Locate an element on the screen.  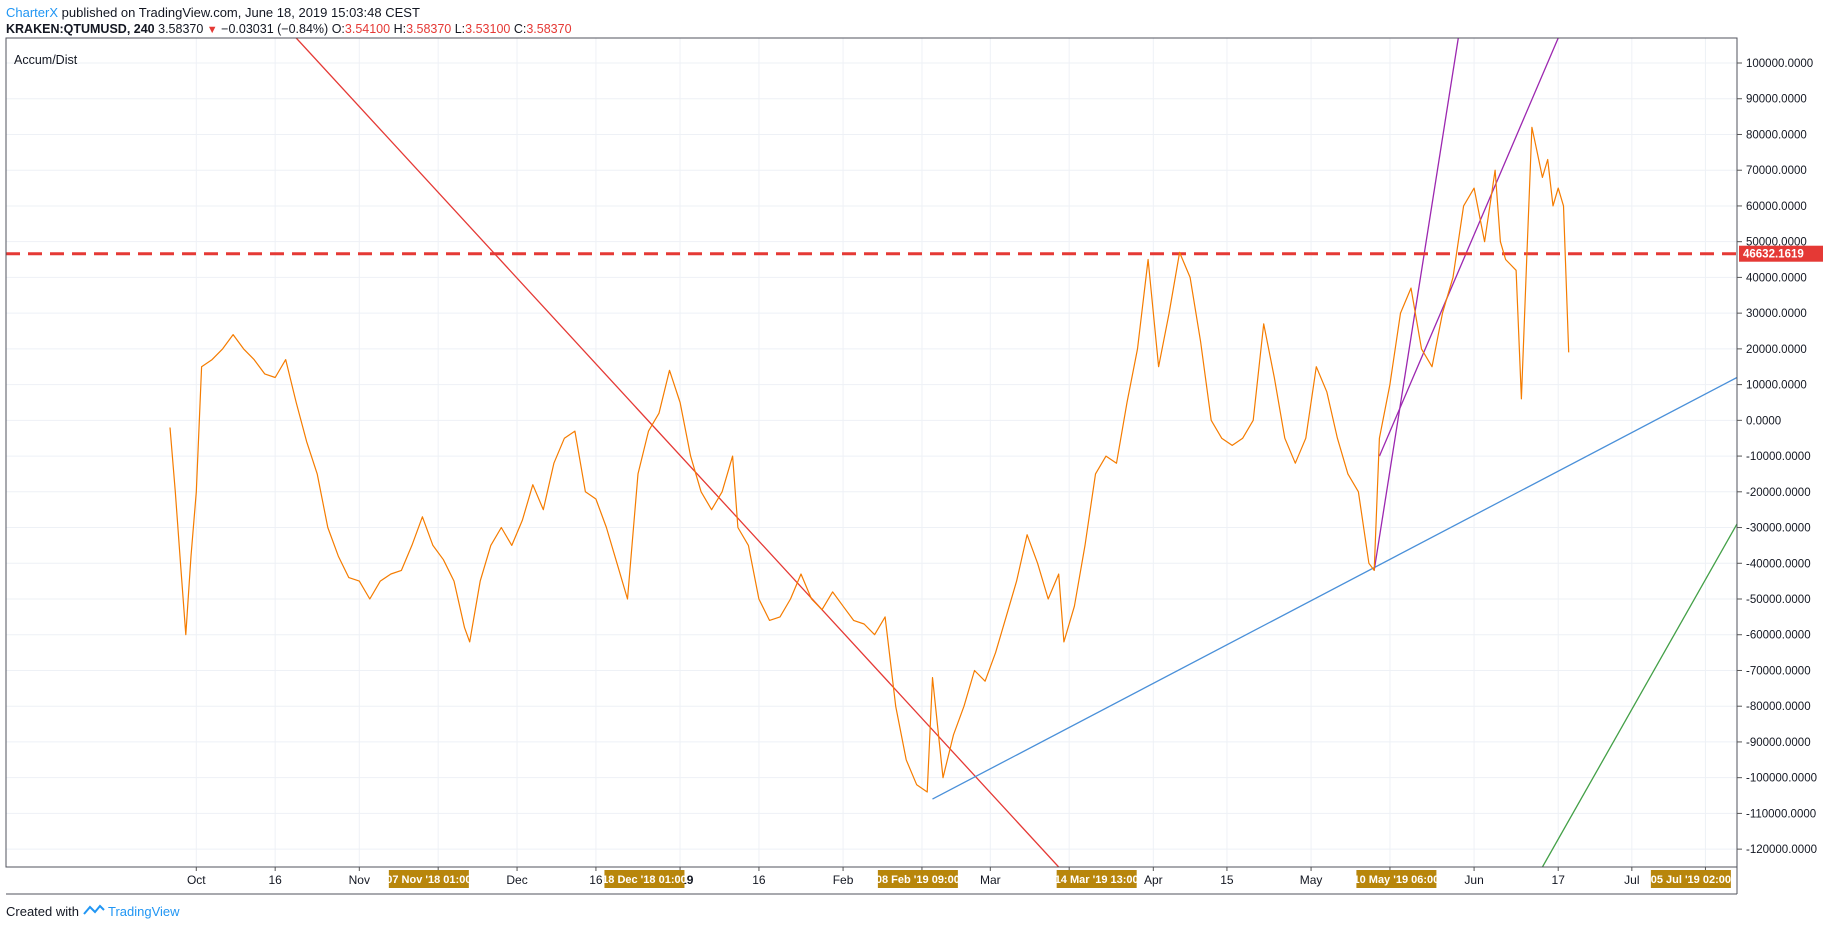
symbol-label: KRAKEN:QTUMUSD, 240 is located at coordinates (80, 29).